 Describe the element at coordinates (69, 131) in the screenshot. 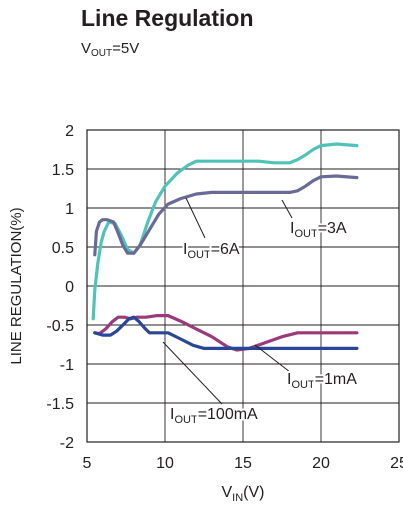

I see `y-tick-label: 2` at that location.